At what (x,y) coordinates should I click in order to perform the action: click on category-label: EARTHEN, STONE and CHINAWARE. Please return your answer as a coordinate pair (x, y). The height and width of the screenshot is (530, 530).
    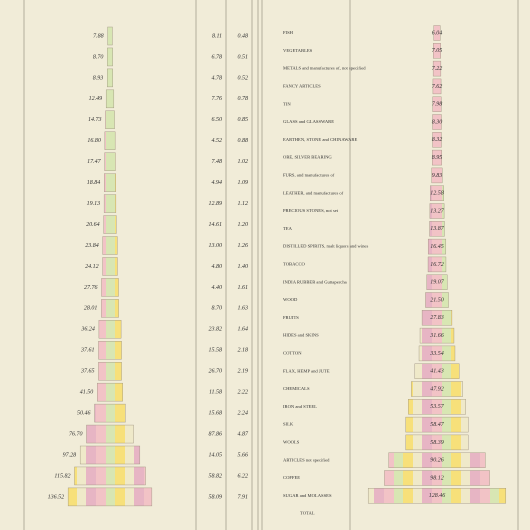
    Looking at the image, I should click on (320, 140).